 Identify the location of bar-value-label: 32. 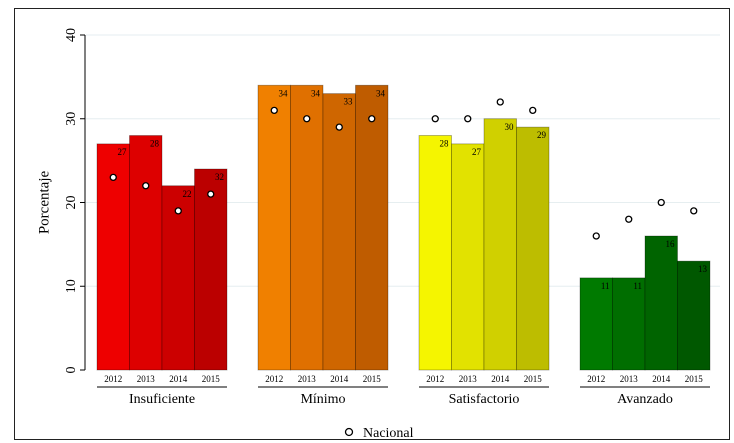
(219, 177).